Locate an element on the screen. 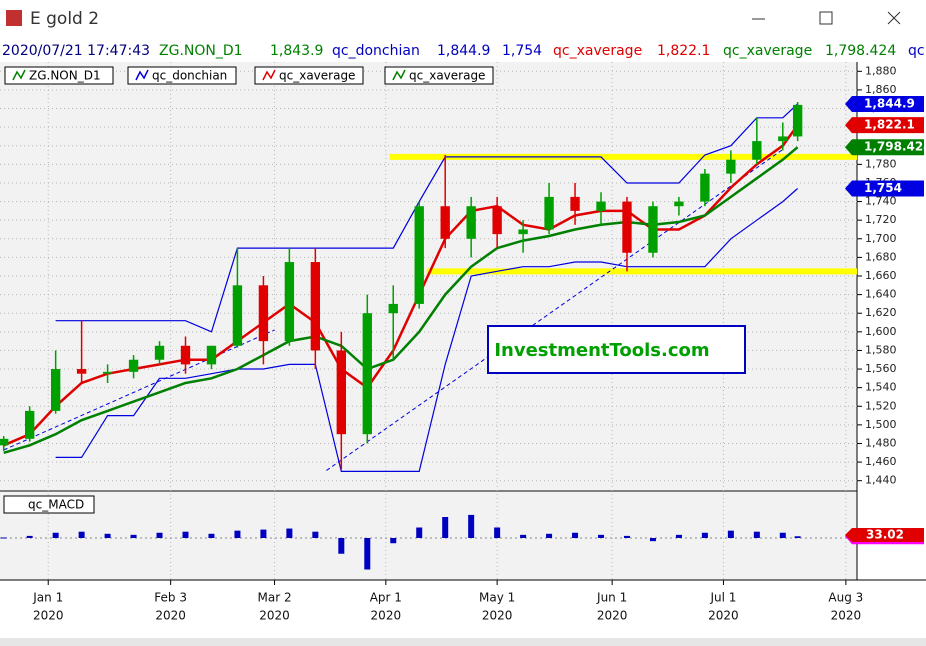 The width and height of the screenshot is (926, 646). header-value: 1,843.9 is located at coordinates (296, 51).